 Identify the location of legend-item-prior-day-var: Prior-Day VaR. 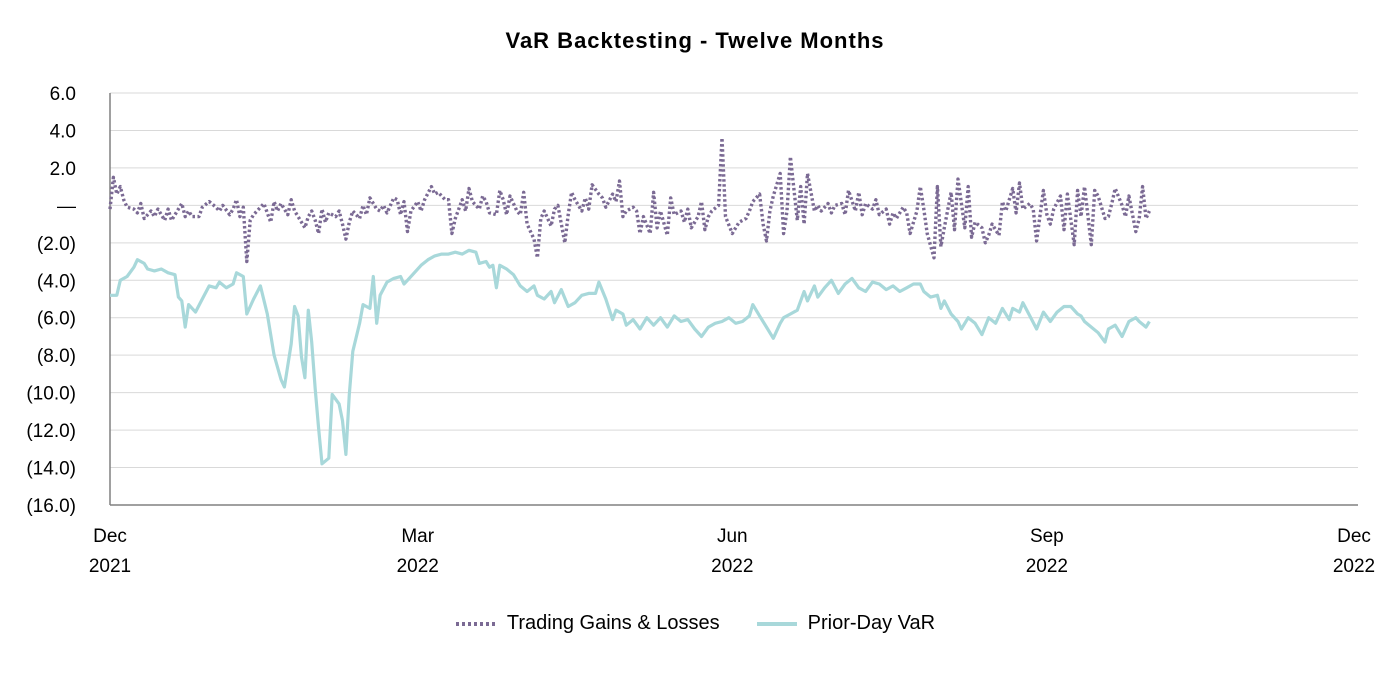
(845, 623).